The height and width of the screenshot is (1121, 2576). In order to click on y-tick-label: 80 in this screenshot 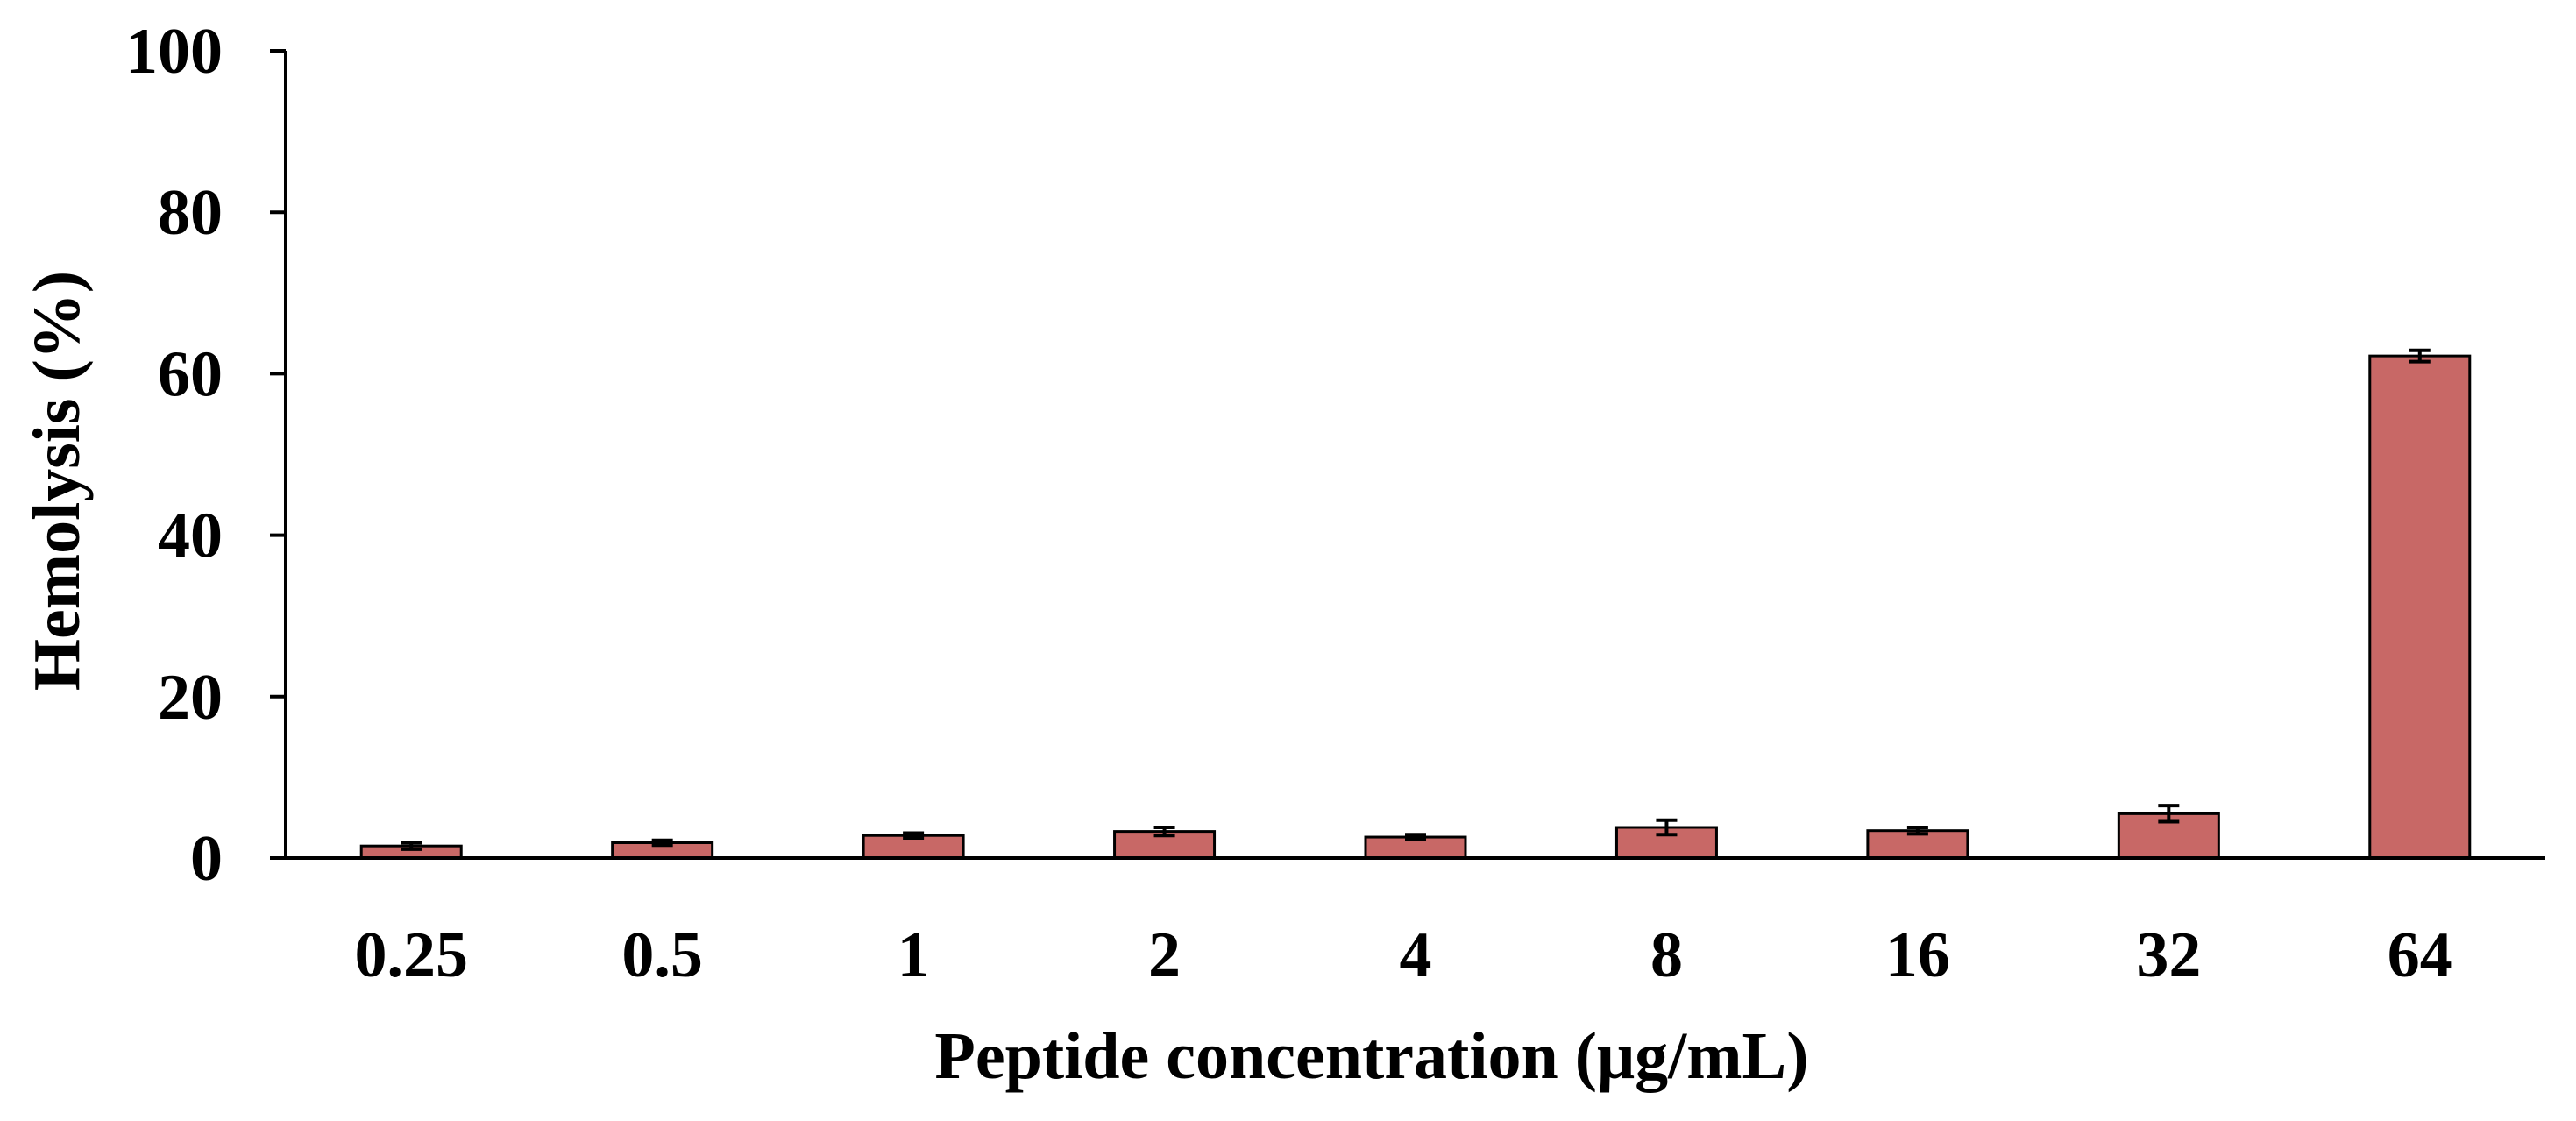, I will do `click(190, 213)`.